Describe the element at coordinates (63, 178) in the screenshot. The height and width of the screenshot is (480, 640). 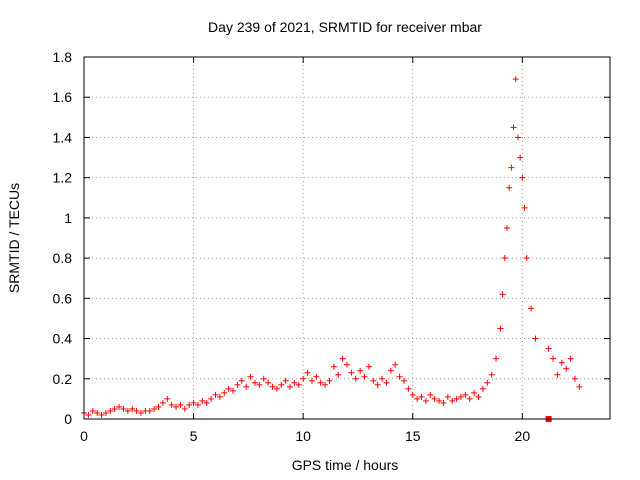
I see `y-tick-label: 1.2` at that location.